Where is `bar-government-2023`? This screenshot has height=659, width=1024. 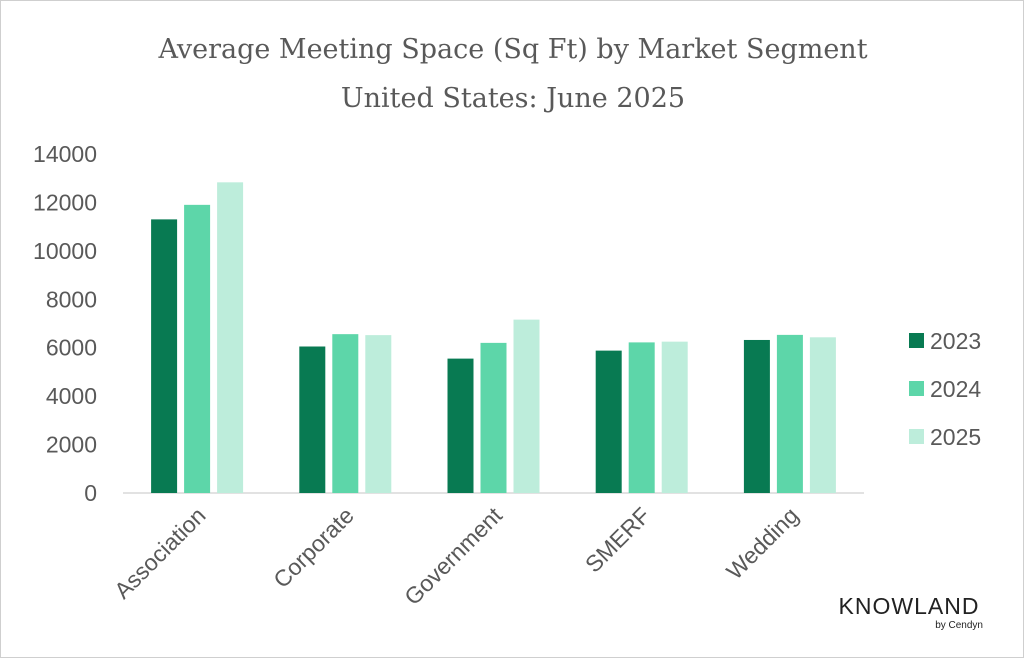
bar-government-2023 is located at coordinates (460, 425).